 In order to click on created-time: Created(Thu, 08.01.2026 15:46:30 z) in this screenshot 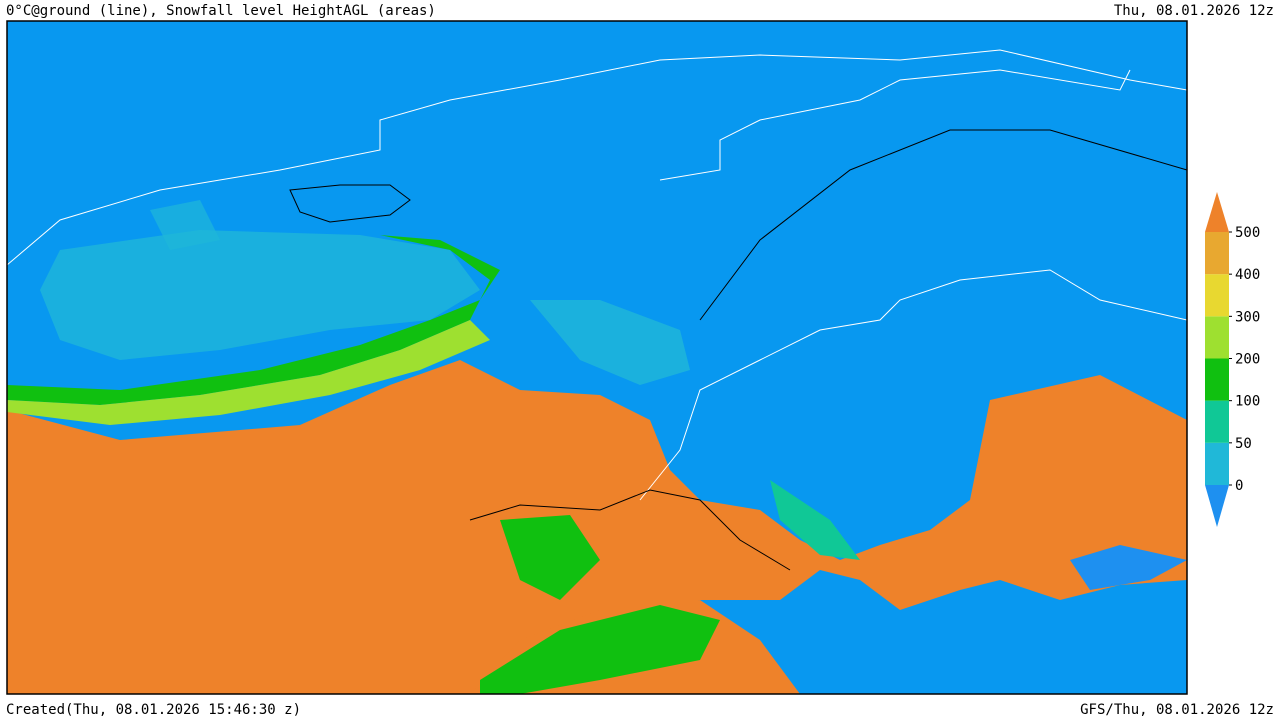, I will do `click(153, 710)`.